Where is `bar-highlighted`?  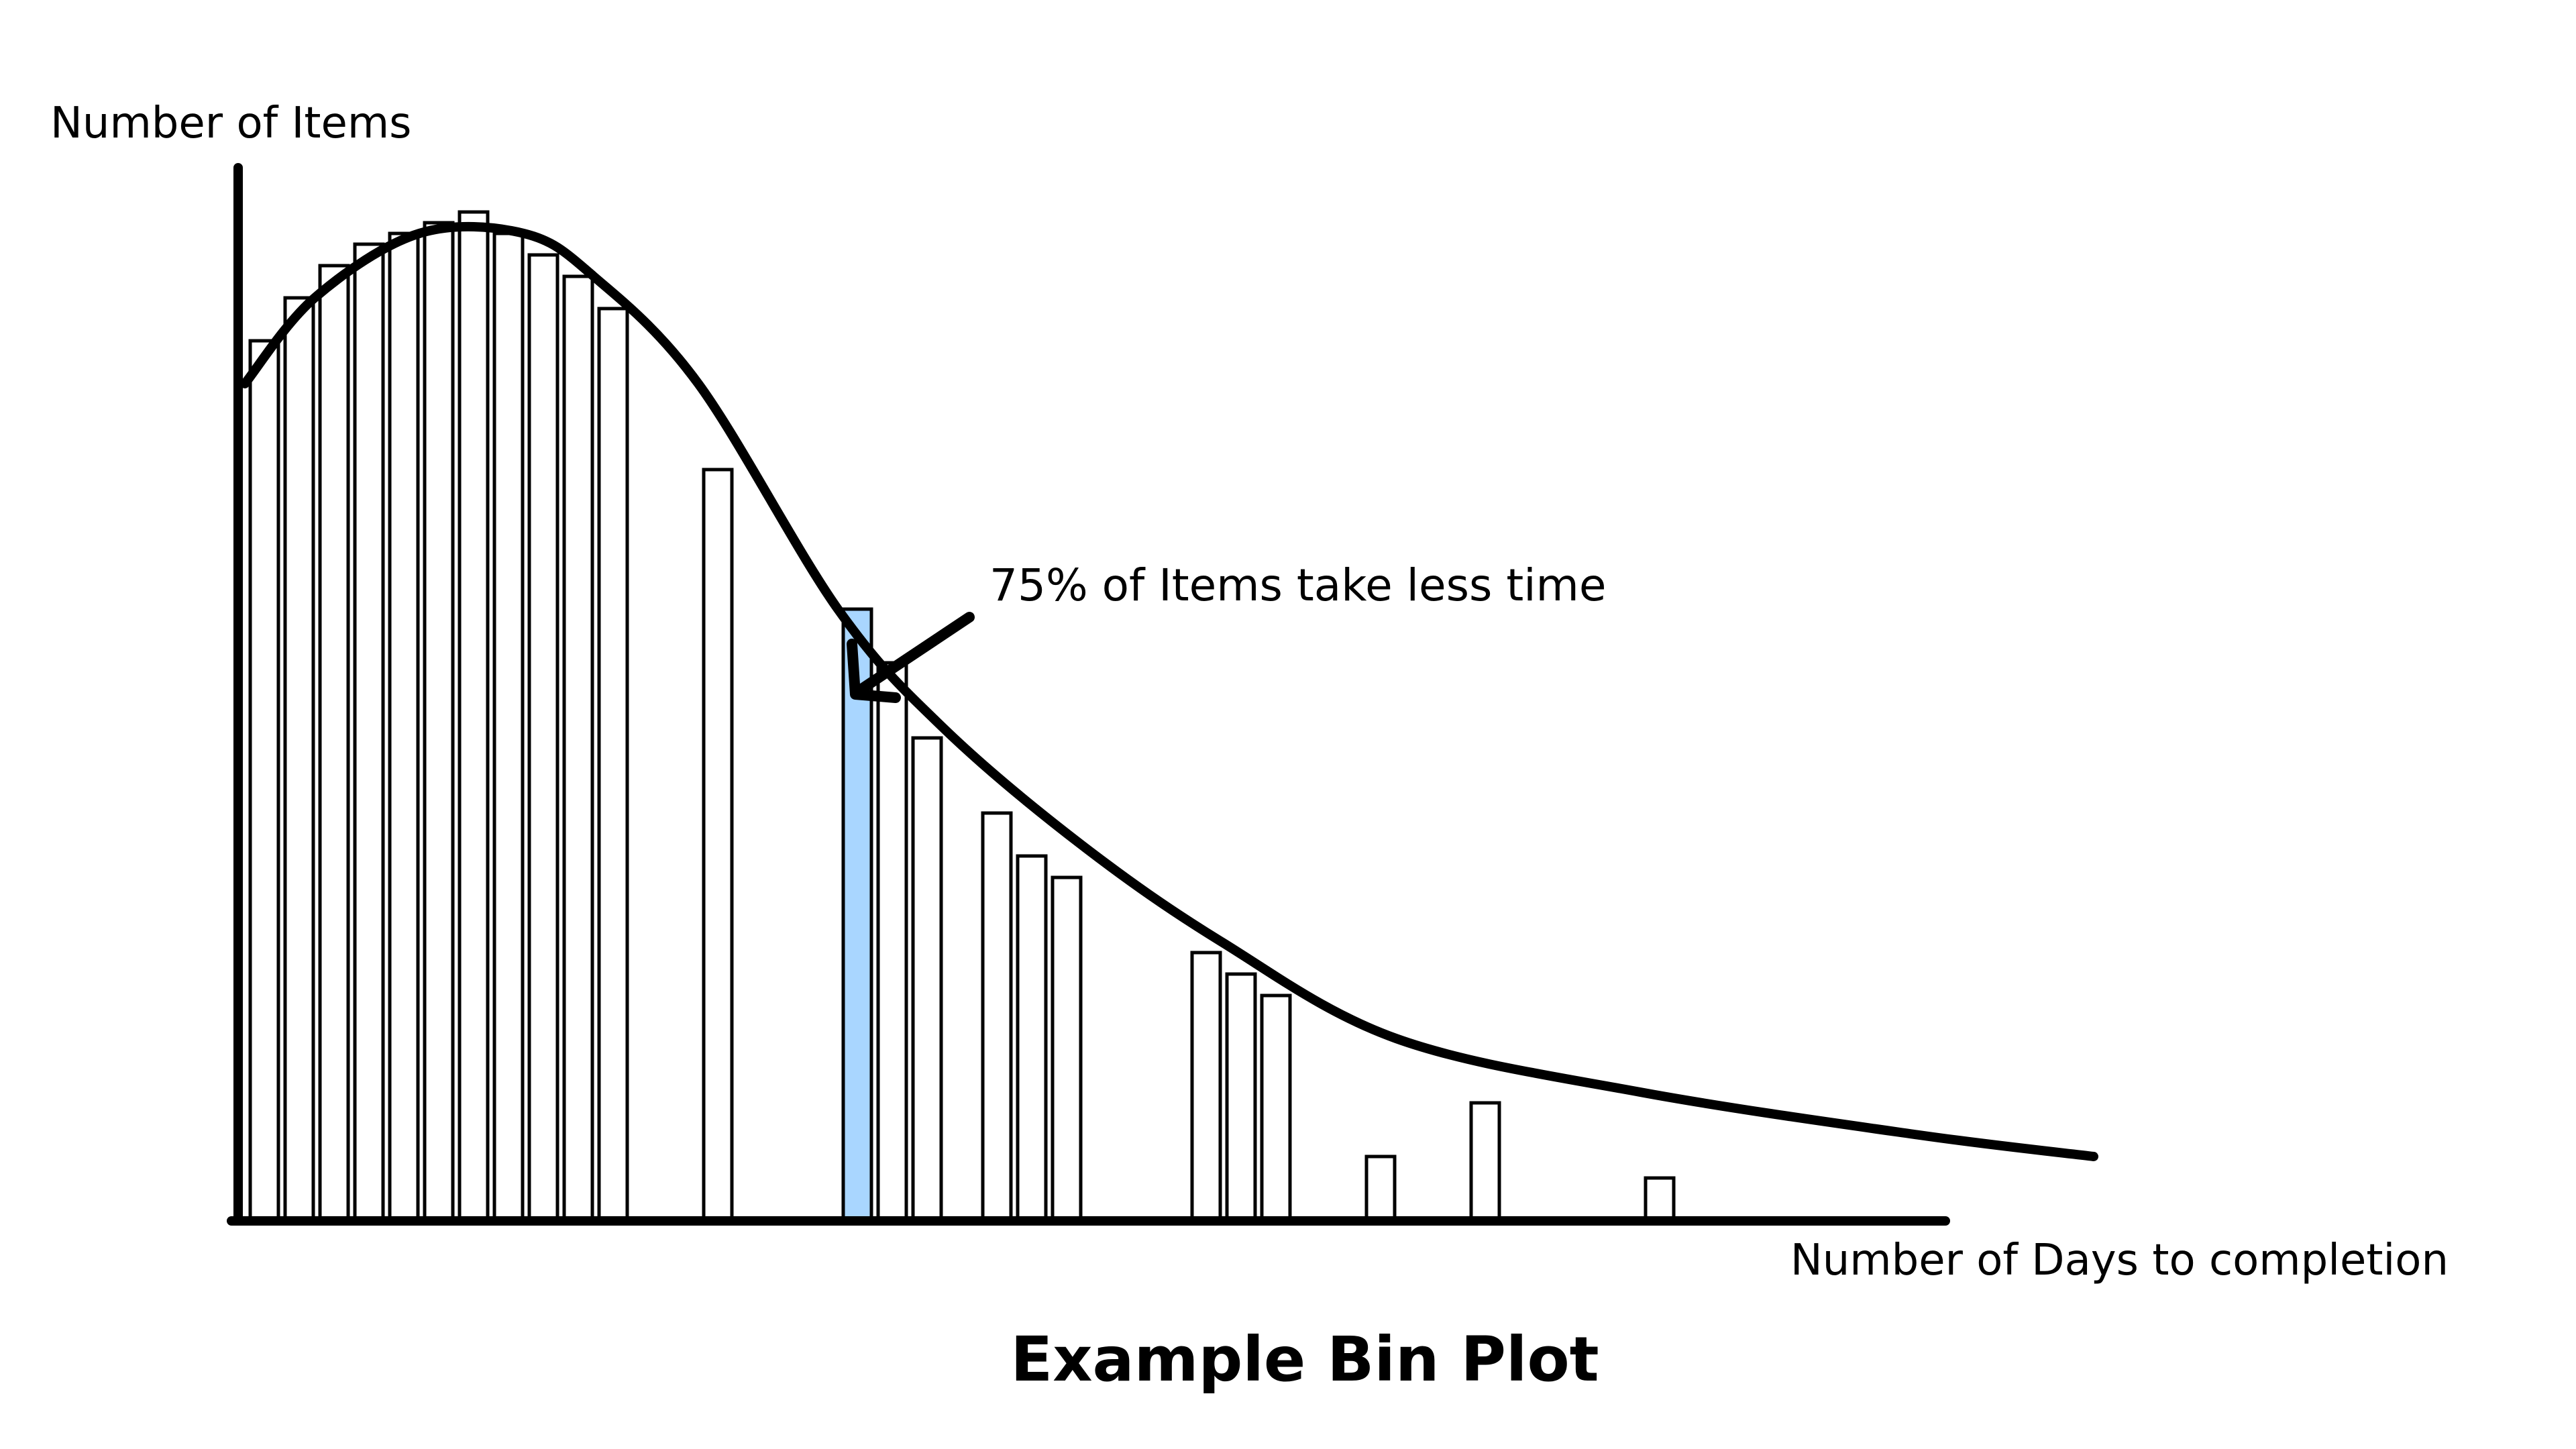 bar-highlighted is located at coordinates (857, 915).